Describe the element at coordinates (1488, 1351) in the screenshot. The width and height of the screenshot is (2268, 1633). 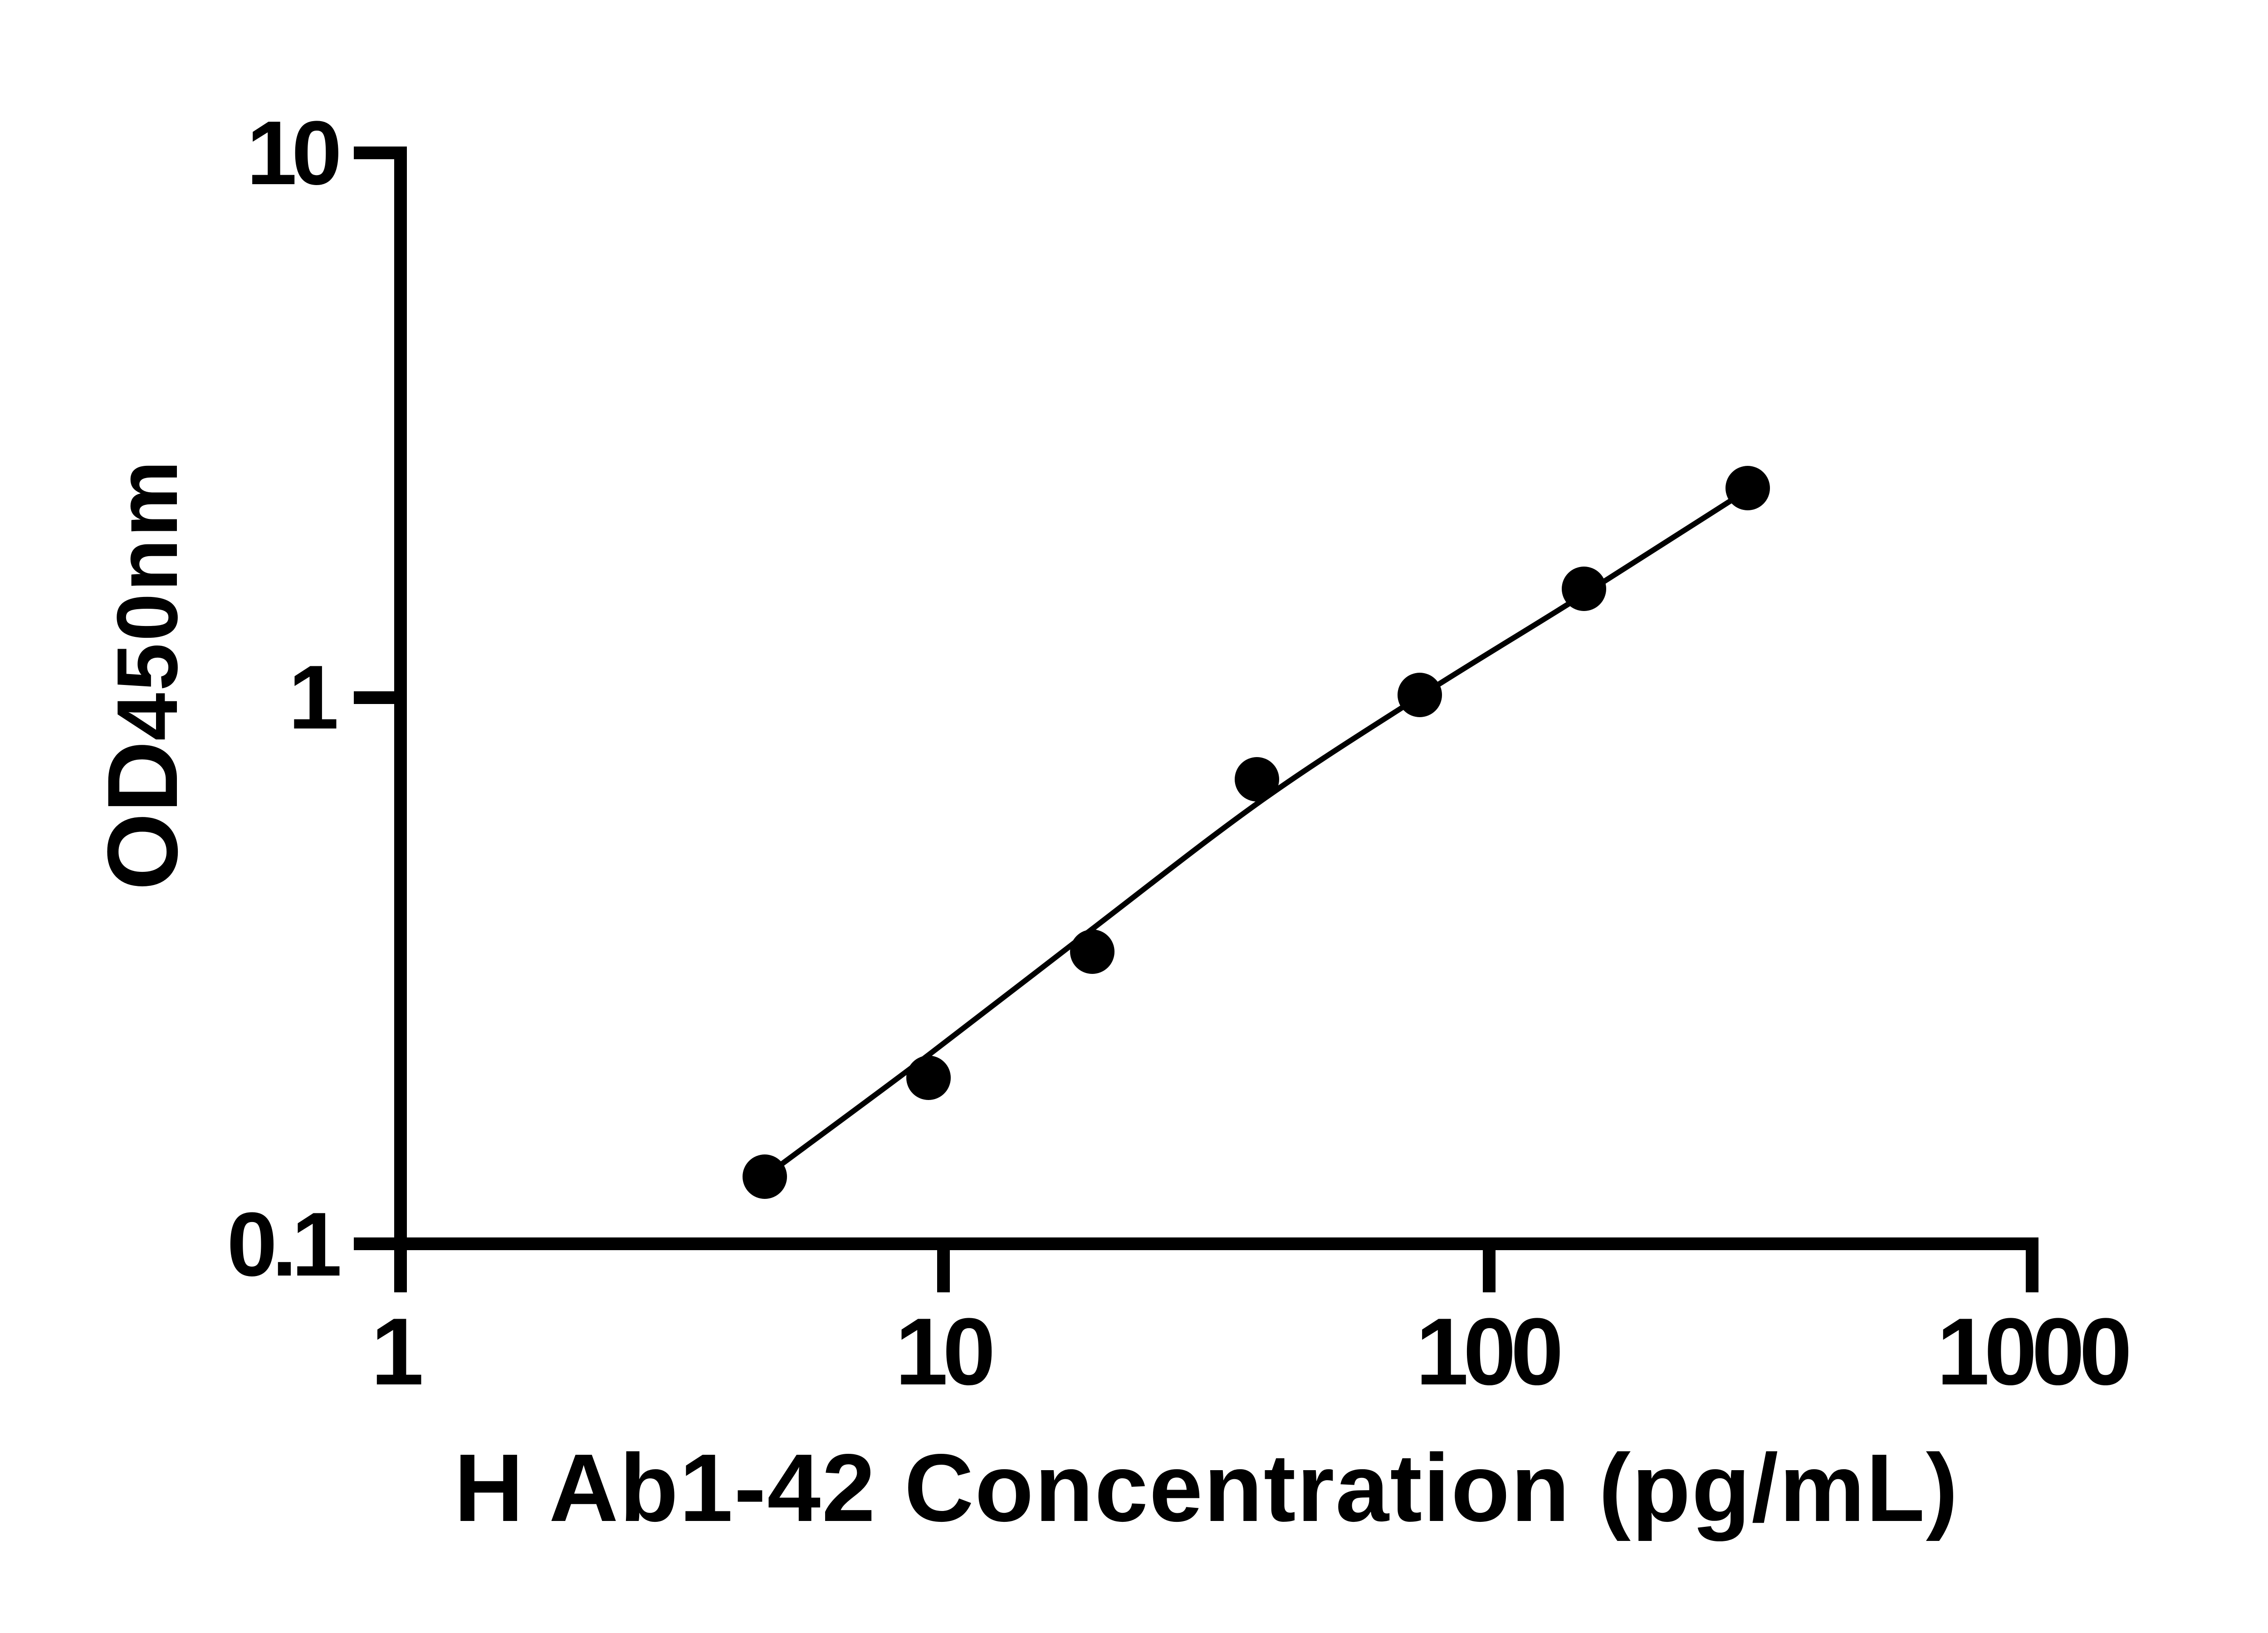
I see `svg-text: 100` at that location.